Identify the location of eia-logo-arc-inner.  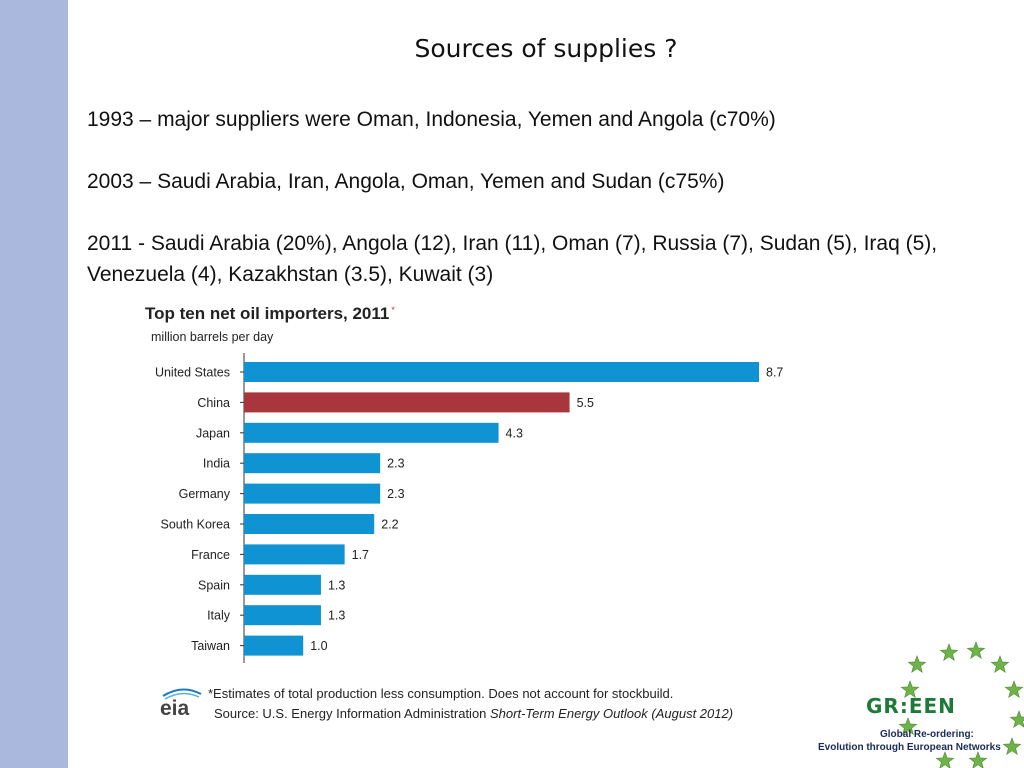
(182, 696).